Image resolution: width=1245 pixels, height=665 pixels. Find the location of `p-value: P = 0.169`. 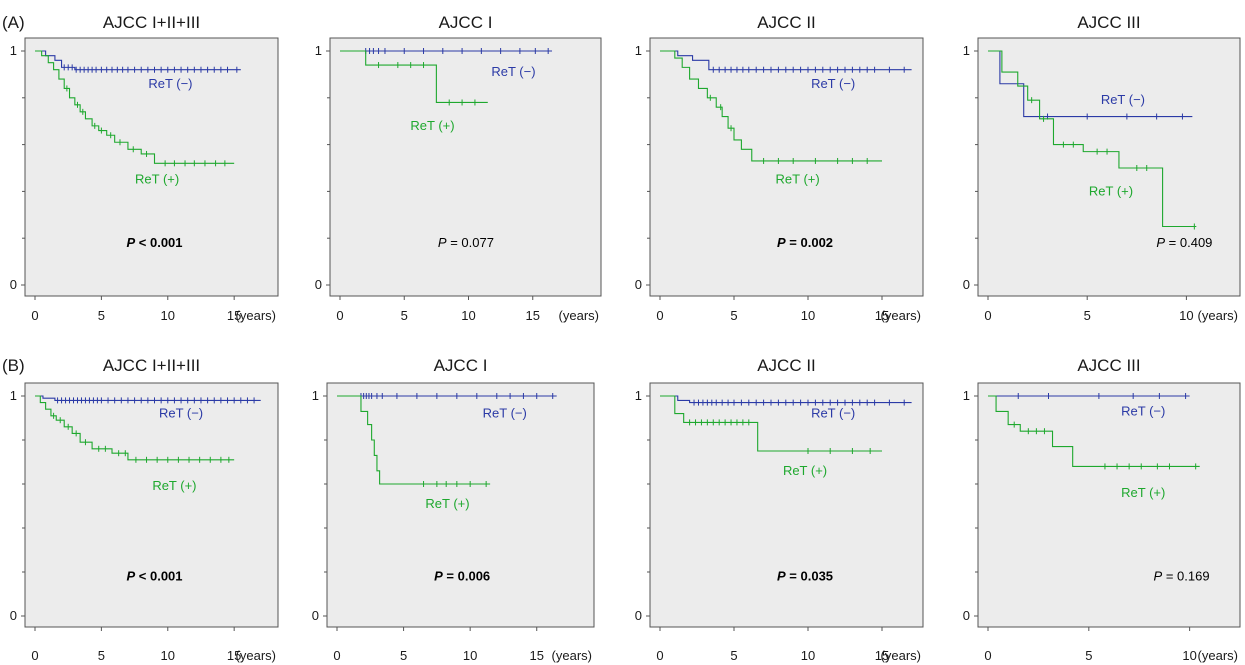

p-value: P = 0.169 is located at coordinates (1182, 575).